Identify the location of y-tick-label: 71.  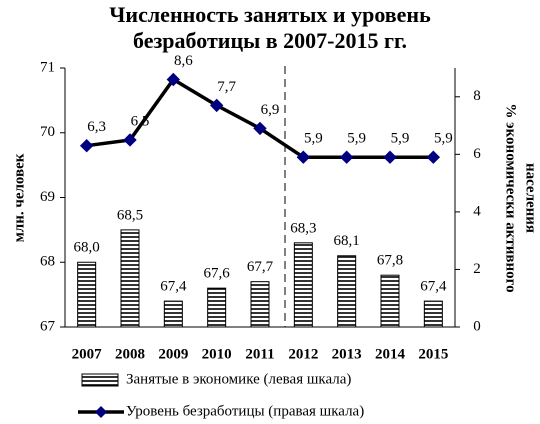
(47, 67).